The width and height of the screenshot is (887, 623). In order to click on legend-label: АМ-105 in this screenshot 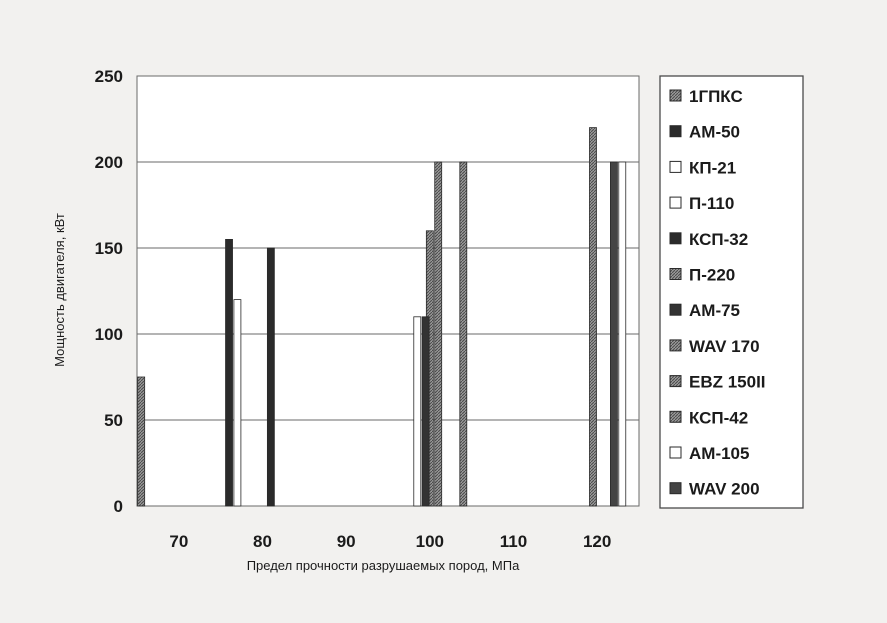, I will do `click(719, 453)`.